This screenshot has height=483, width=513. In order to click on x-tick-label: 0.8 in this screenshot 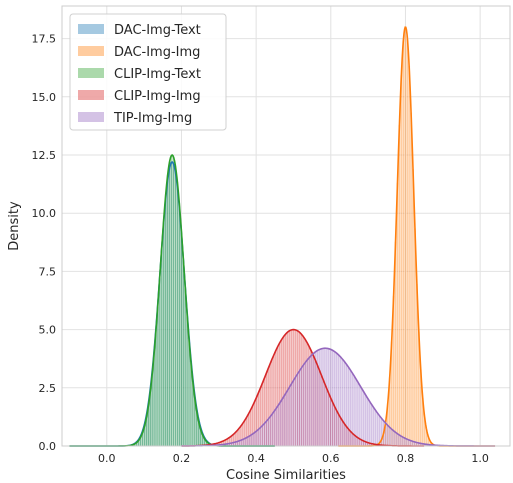, I will do `click(406, 458)`.